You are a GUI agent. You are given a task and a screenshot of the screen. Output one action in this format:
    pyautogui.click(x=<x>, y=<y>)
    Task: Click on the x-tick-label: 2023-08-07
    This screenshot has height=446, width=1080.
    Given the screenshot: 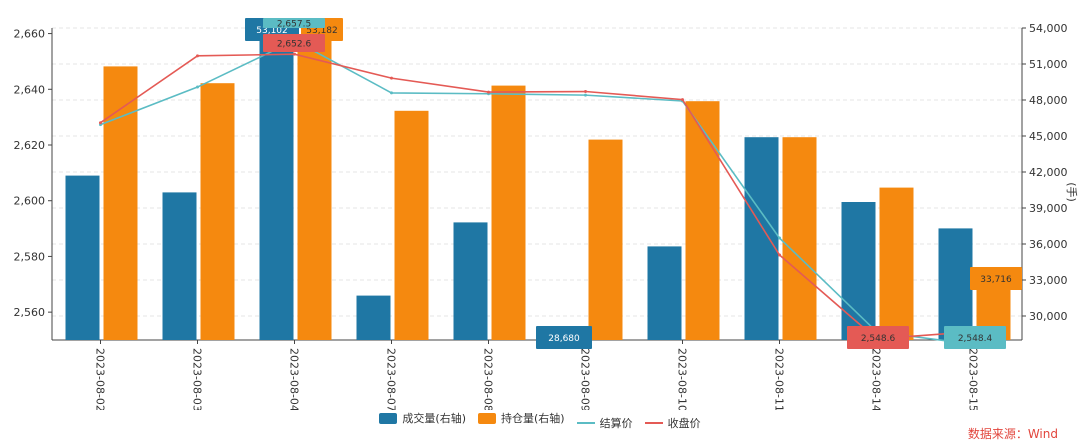 What is the action you would take?
    pyautogui.click(x=391, y=379)
    